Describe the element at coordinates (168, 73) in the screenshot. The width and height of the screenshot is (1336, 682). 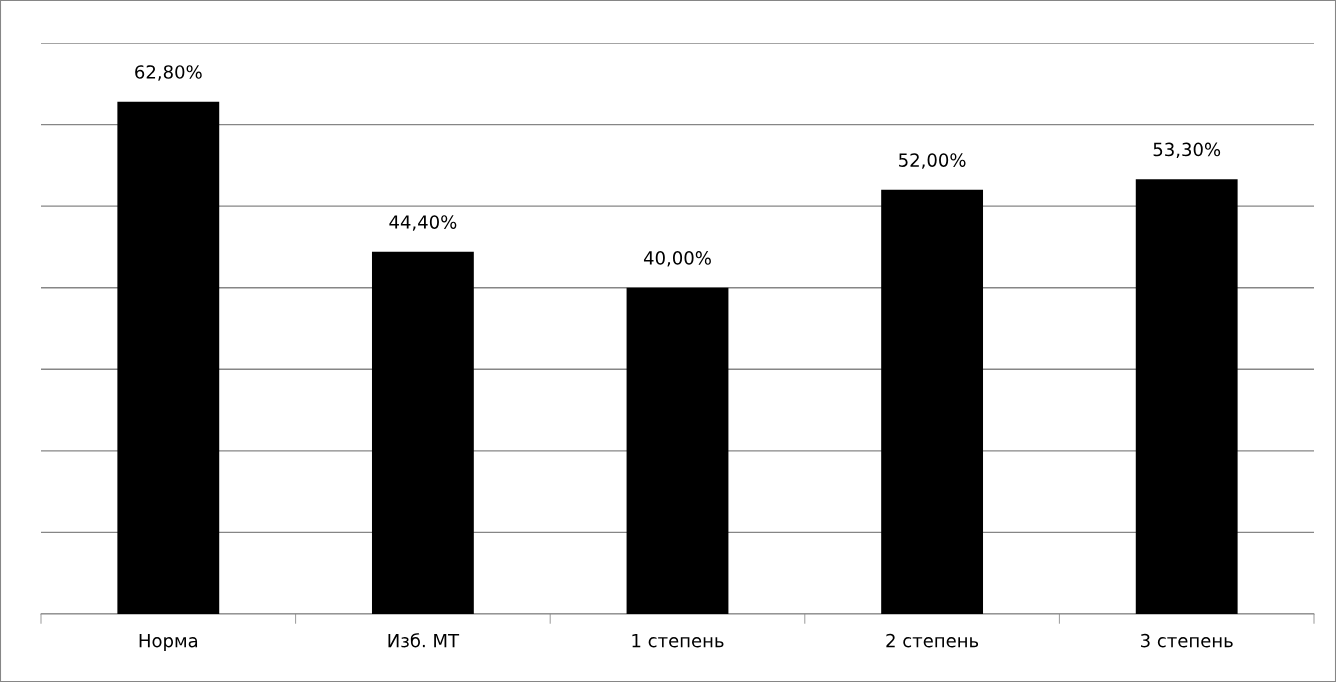
I see `data-label: 62,80%` at that location.